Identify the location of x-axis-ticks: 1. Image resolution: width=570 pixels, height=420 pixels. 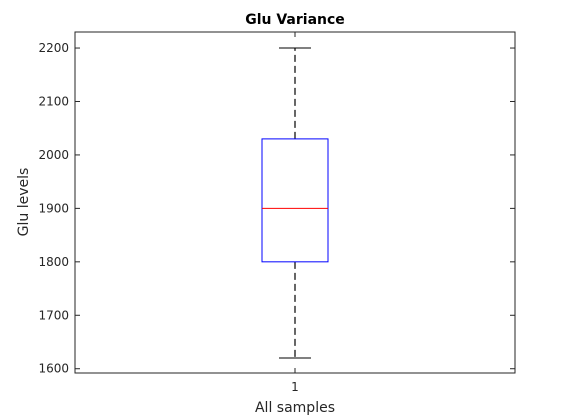
(295, 213).